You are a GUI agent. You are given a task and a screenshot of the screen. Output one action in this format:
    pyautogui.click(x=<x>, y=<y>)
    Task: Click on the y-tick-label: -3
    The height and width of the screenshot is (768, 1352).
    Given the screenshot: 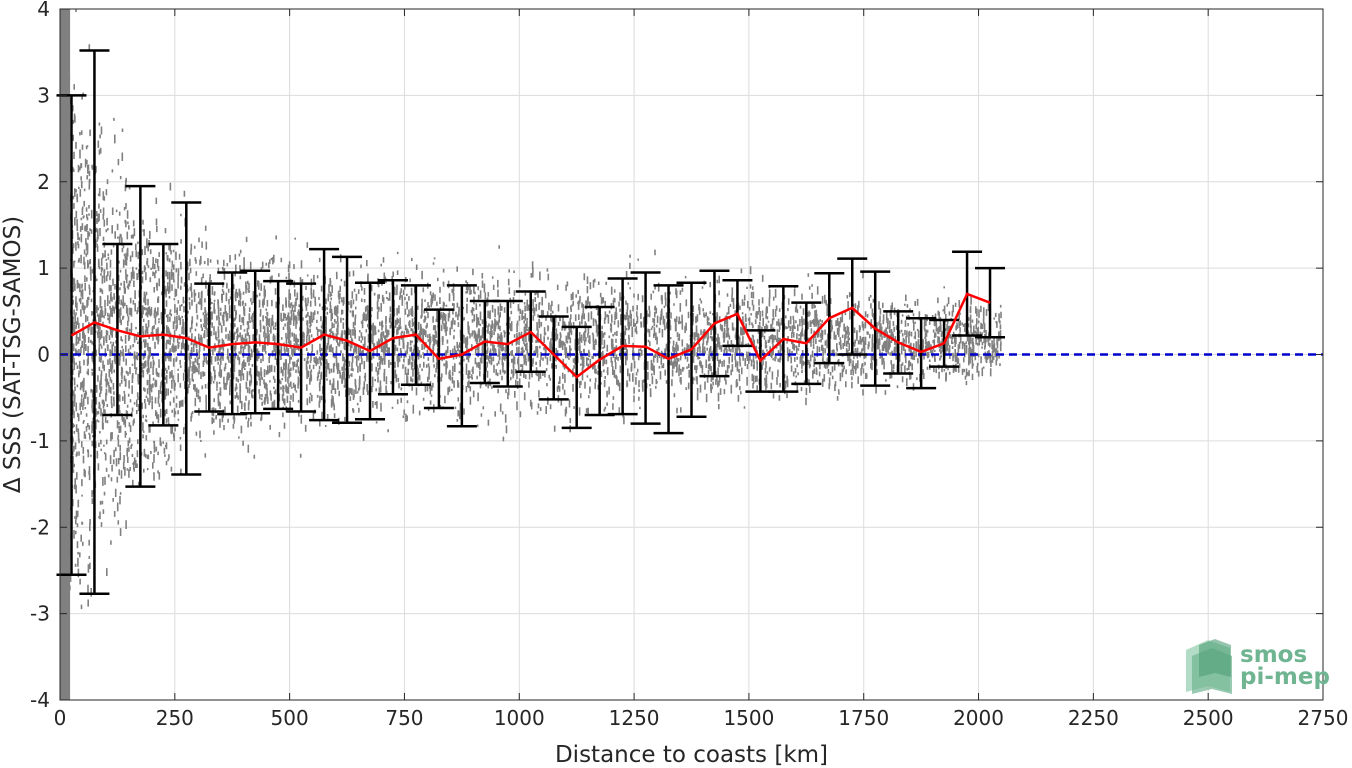 What is the action you would take?
    pyautogui.click(x=40, y=614)
    